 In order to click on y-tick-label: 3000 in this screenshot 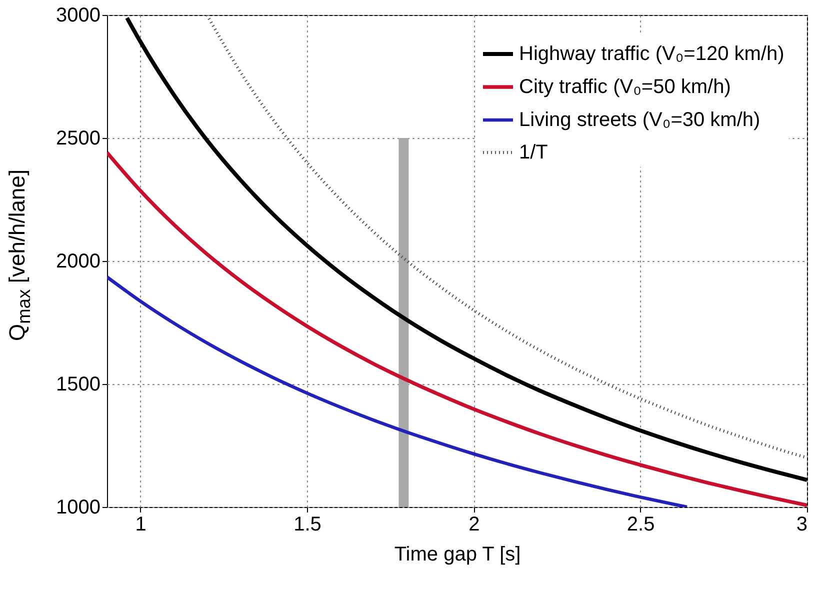, I will do `click(78, 15)`.